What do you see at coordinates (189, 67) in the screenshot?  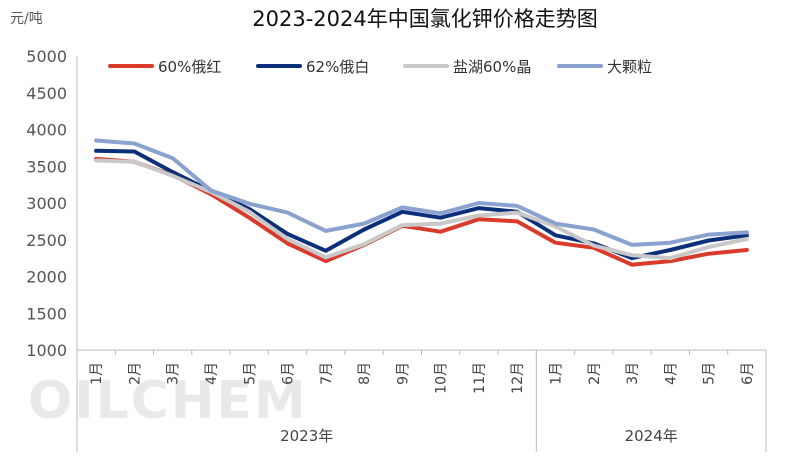 I see `legend-label: 60%俄红` at bounding box center [189, 67].